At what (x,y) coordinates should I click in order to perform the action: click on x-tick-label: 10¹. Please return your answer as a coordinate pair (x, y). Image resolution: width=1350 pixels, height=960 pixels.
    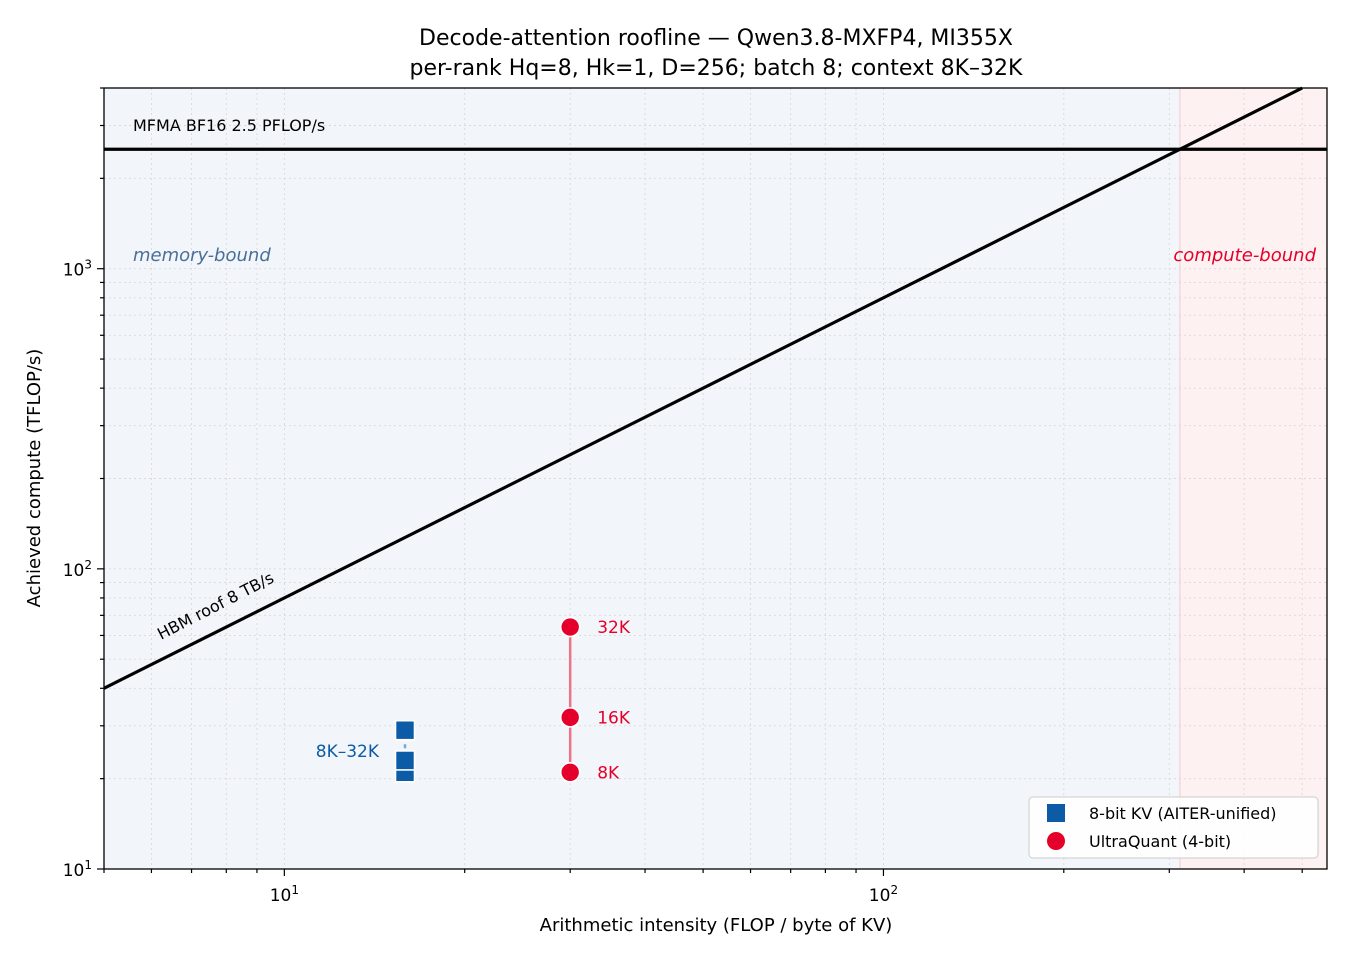
    Looking at the image, I should click on (284, 894).